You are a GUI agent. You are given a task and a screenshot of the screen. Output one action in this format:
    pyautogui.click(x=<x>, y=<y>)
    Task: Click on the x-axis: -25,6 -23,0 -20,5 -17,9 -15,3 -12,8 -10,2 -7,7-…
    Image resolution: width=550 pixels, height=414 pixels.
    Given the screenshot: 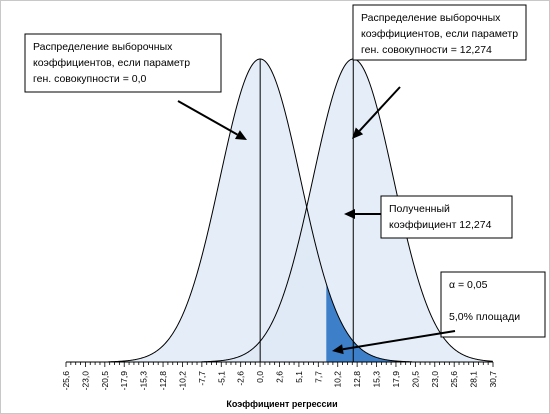 What is the action you would take?
    pyautogui.click(x=279, y=376)
    